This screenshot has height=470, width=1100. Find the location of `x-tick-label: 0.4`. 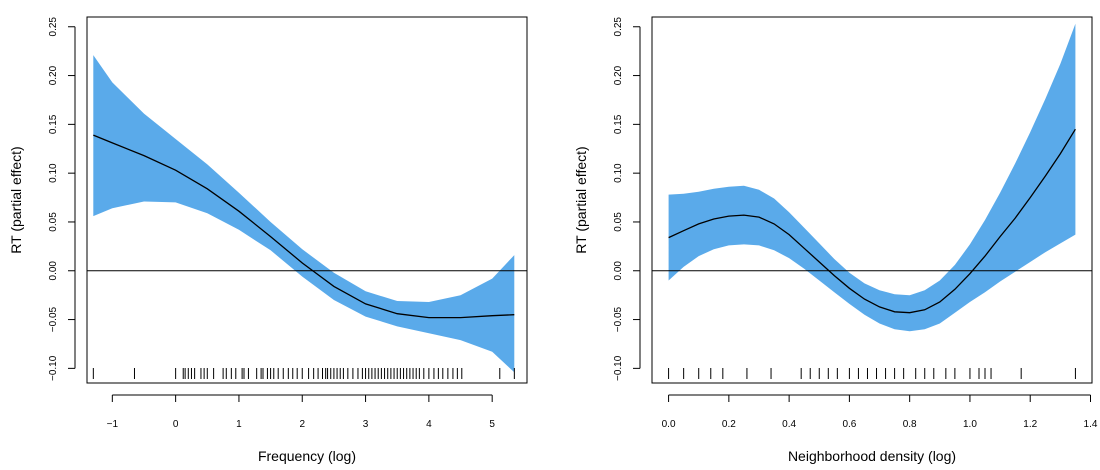

x-tick-label: 0.4 is located at coordinates (789, 424).